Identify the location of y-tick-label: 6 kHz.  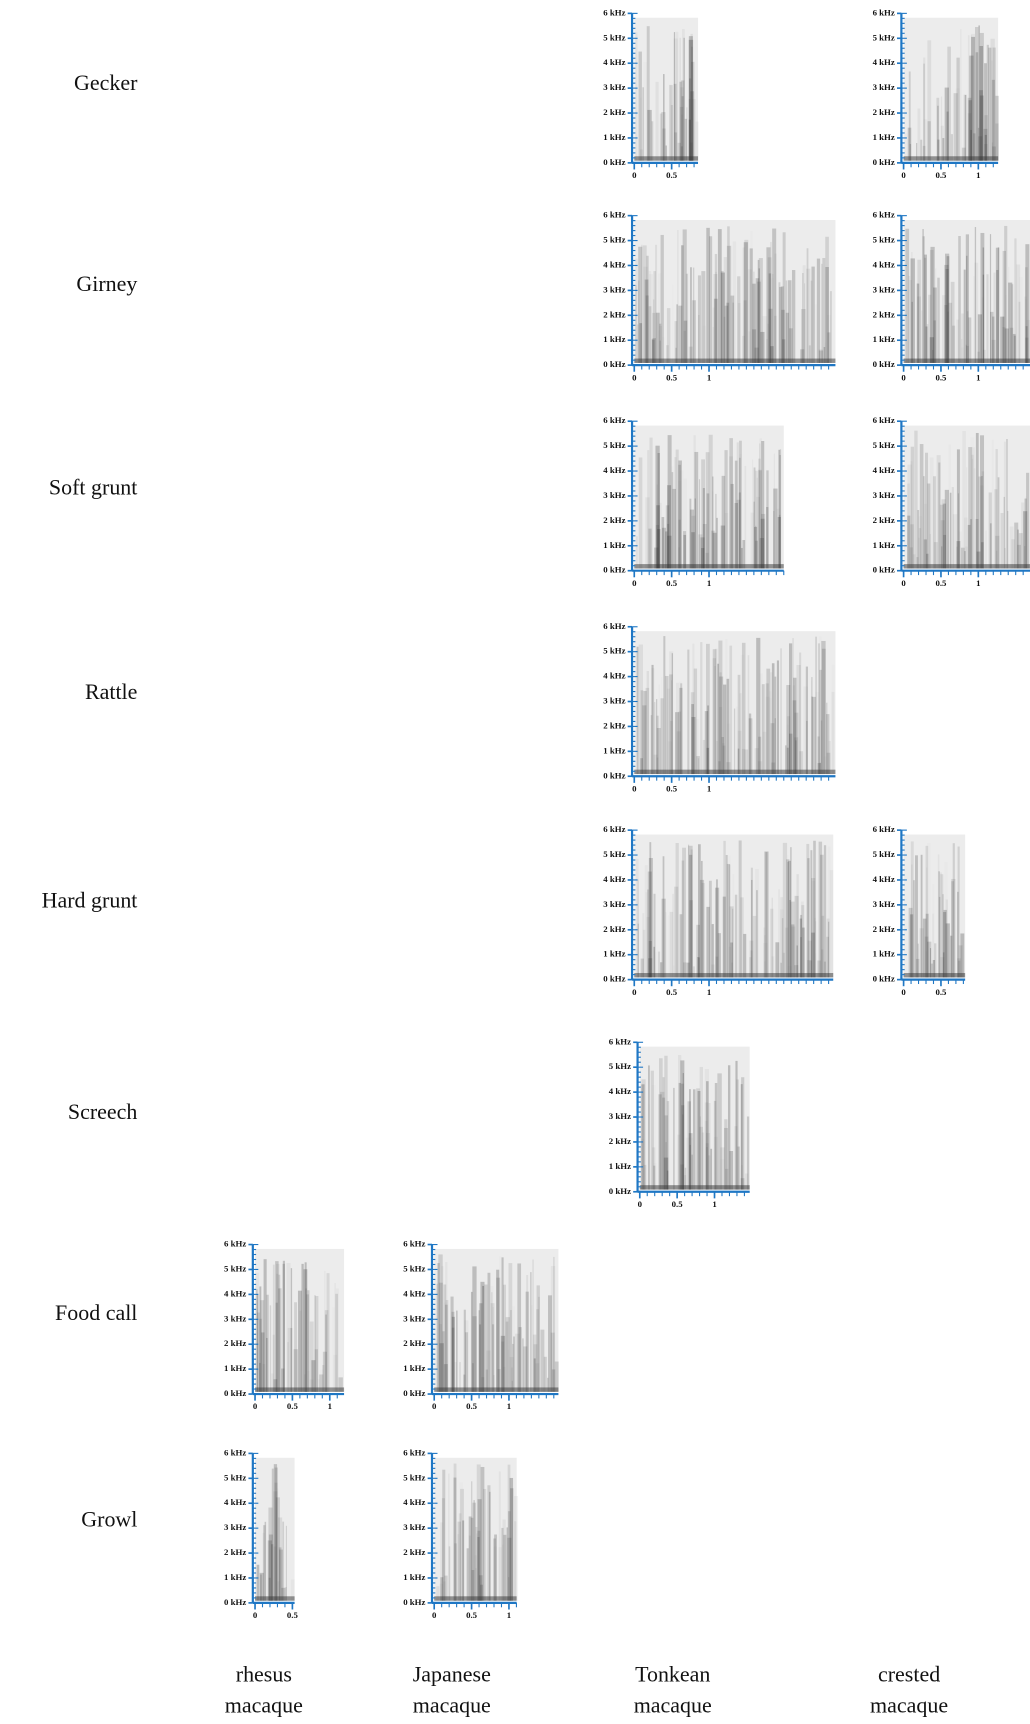
(414, 1244).